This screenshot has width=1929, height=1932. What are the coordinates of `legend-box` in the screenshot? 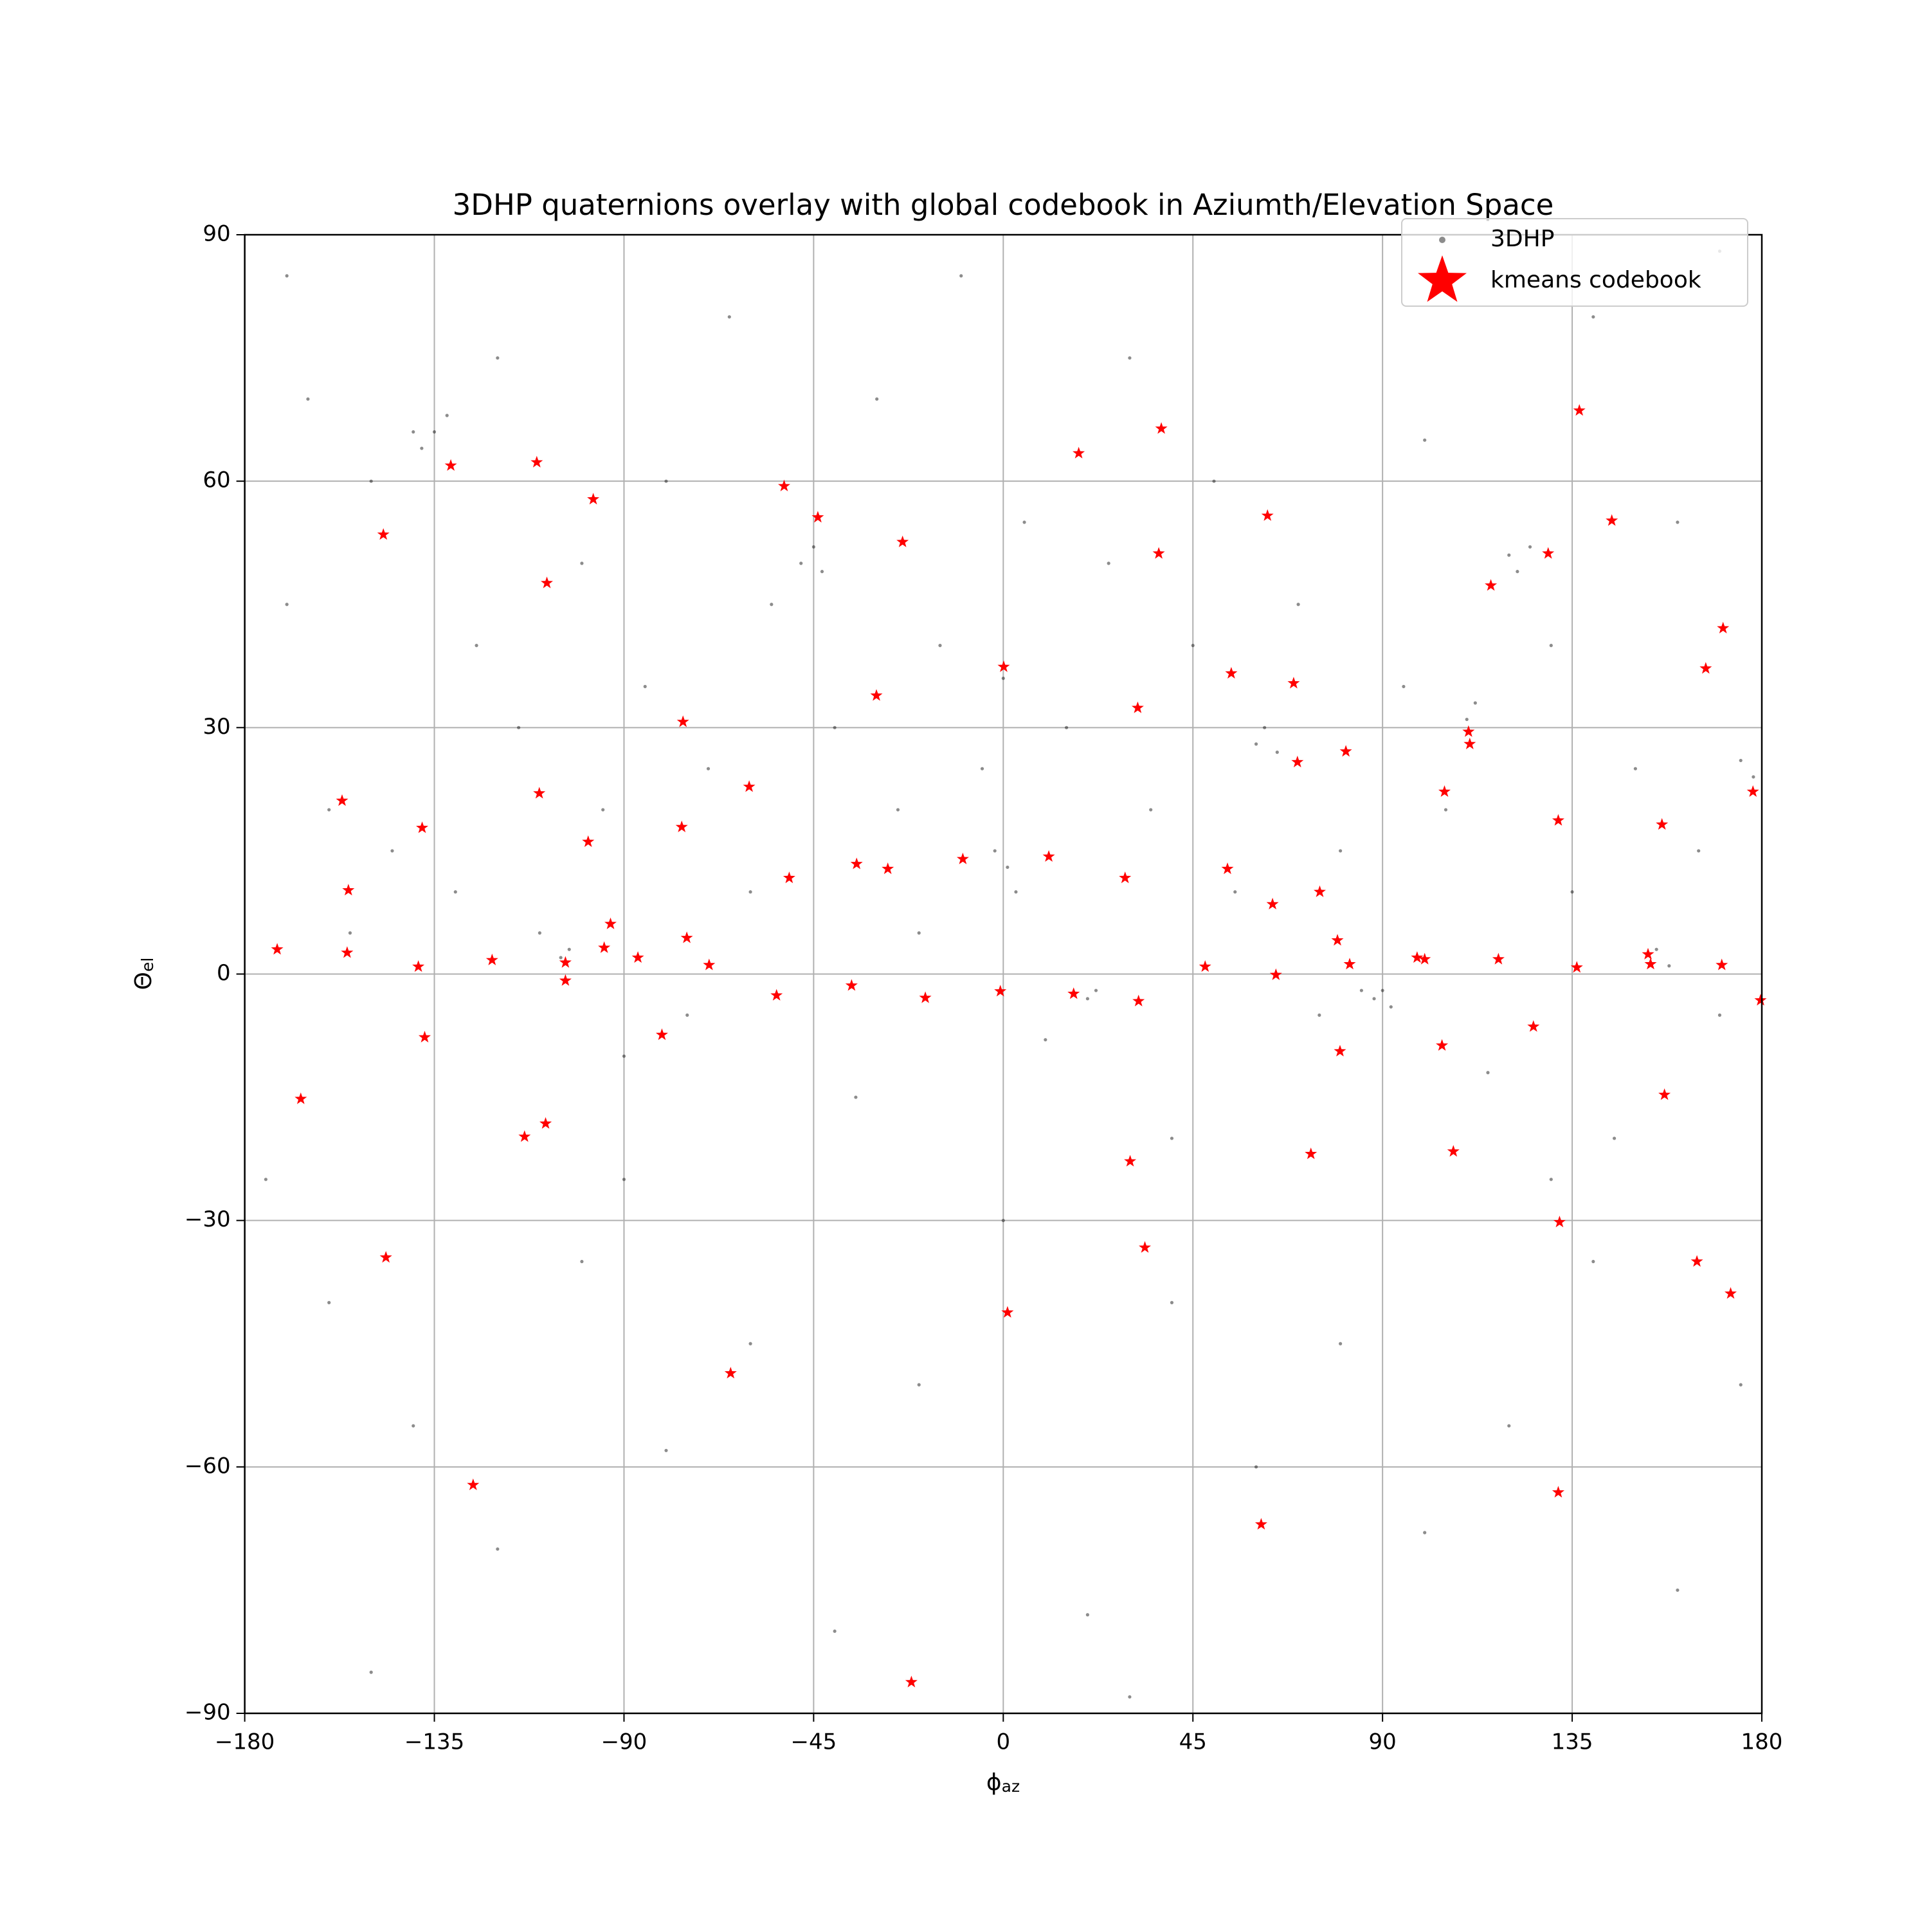 It's located at (1574, 262).